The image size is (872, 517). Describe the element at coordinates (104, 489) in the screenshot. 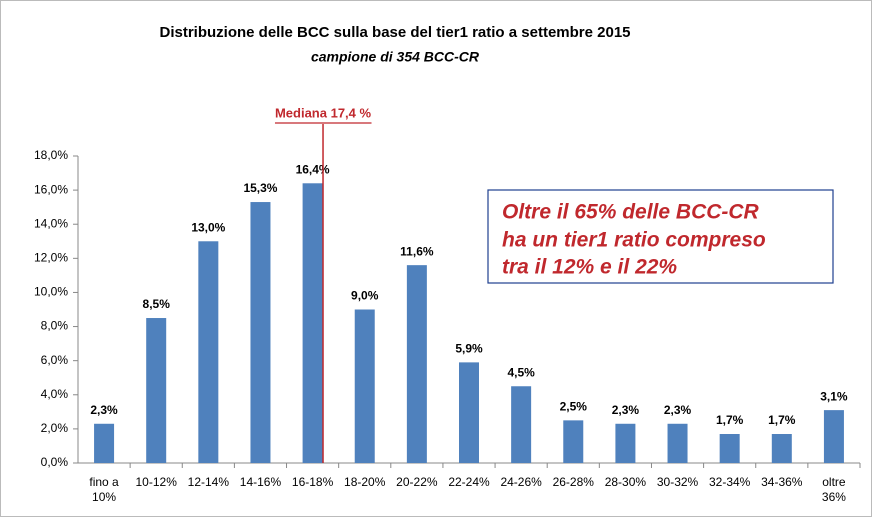

I see `x-tick-label: fino a 10%` at that location.